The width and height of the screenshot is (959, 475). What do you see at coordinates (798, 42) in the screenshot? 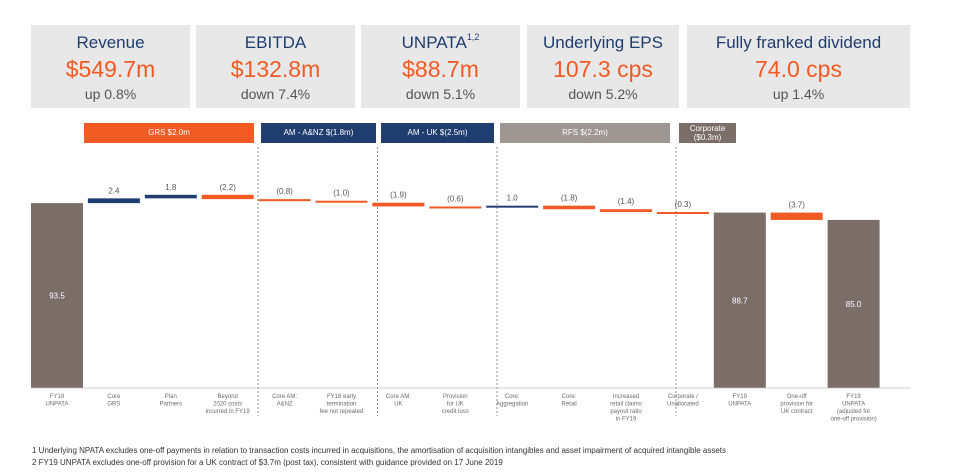
I see `kpi-title: Fully franked dividend` at bounding box center [798, 42].